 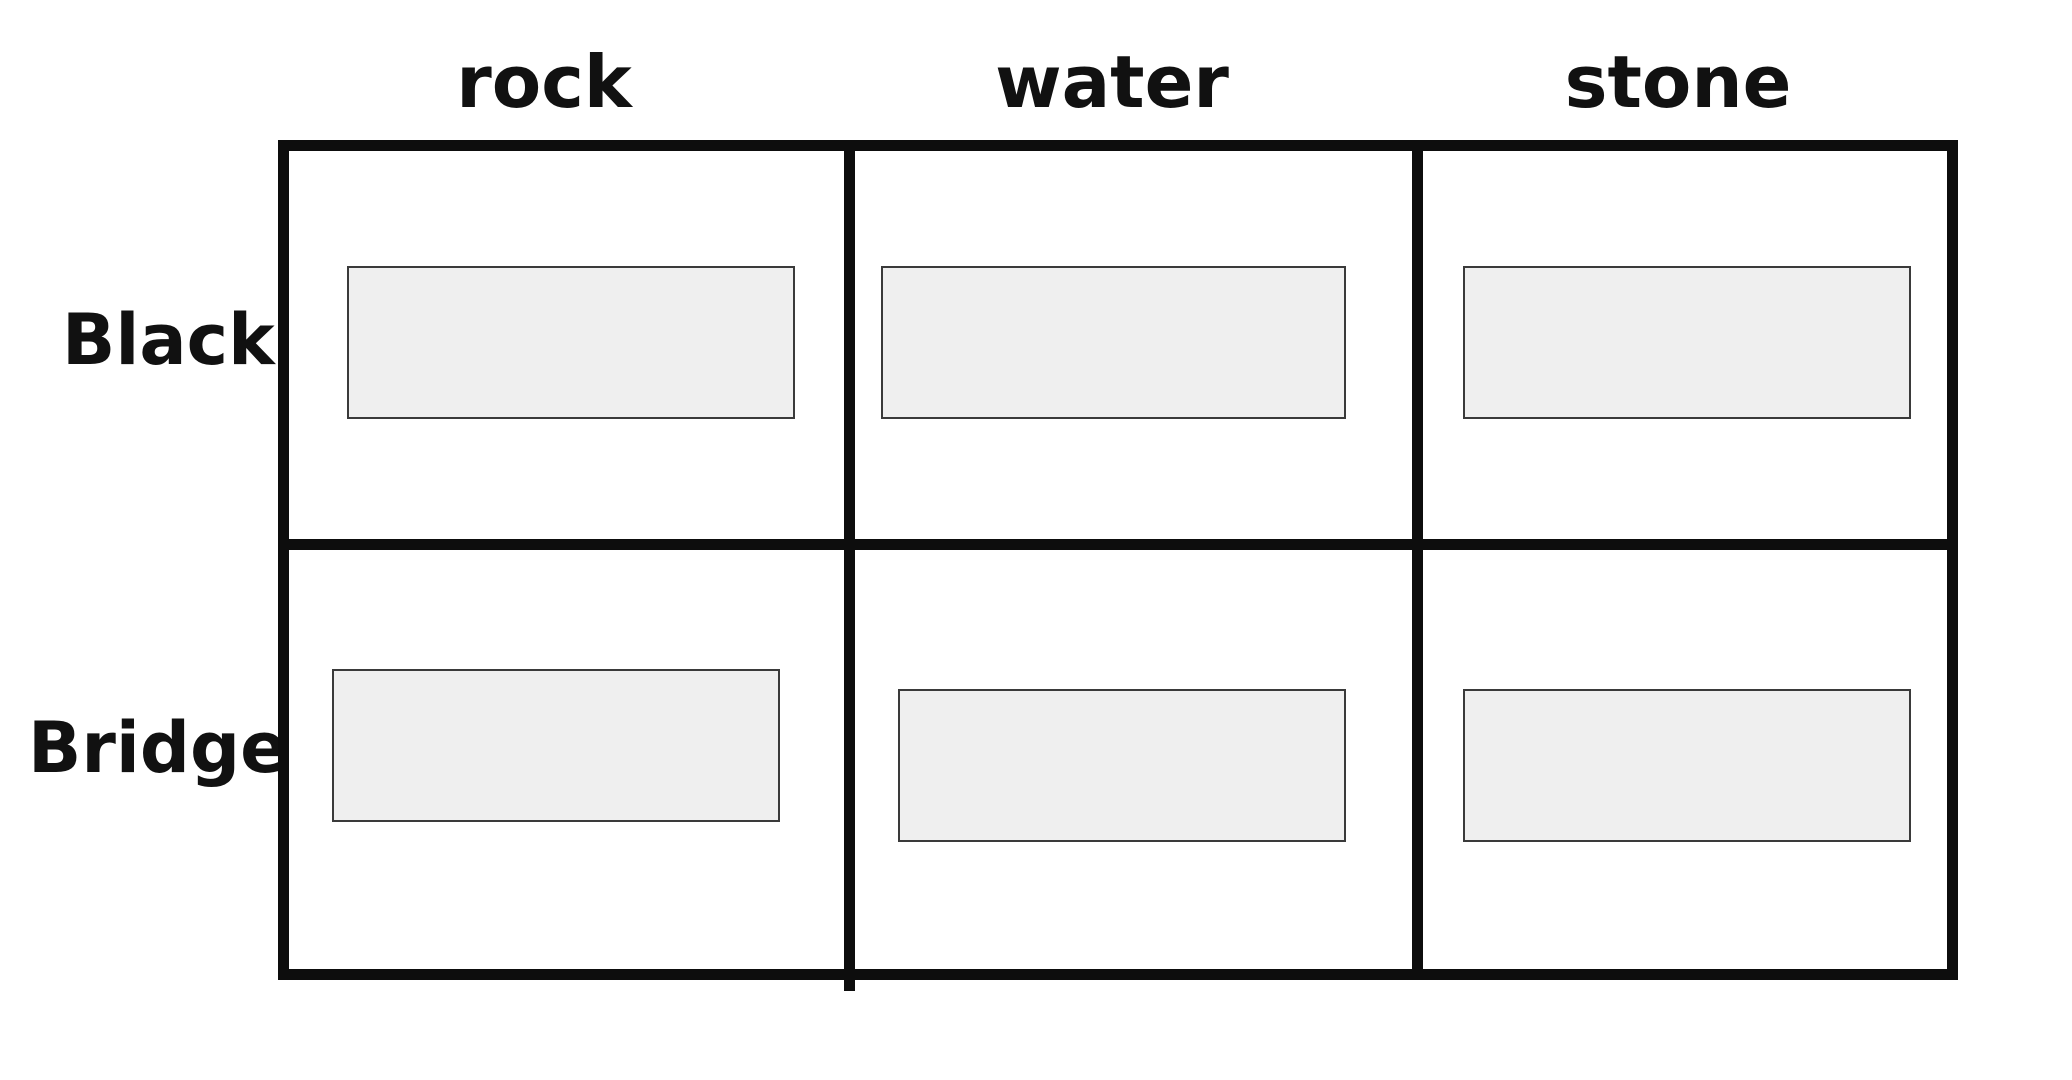 I want to click on column-header-stone: stone, so click(x=1678, y=82).